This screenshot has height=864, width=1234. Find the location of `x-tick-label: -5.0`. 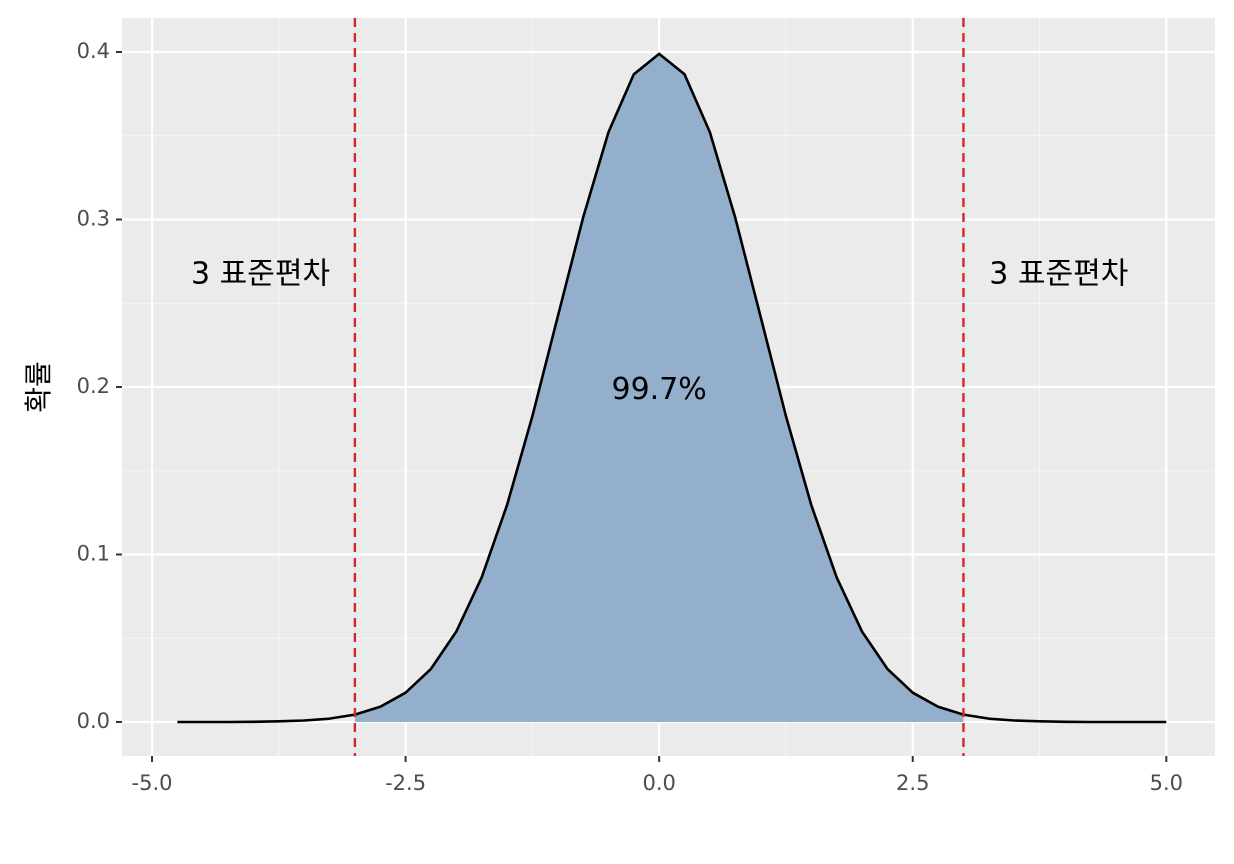

x-tick-label: -5.0 is located at coordinates (152, 783).